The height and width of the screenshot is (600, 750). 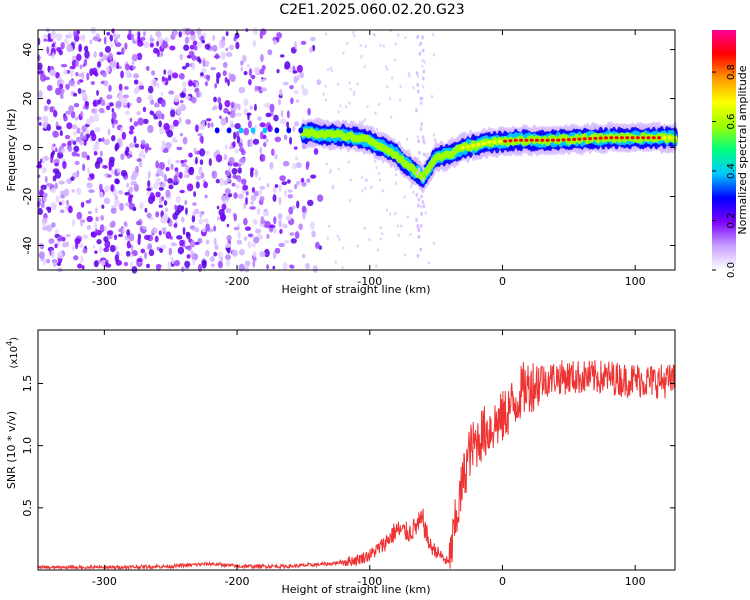 I want to click on snr-y-tick-label: 1.5, so click(x=27, y=384).